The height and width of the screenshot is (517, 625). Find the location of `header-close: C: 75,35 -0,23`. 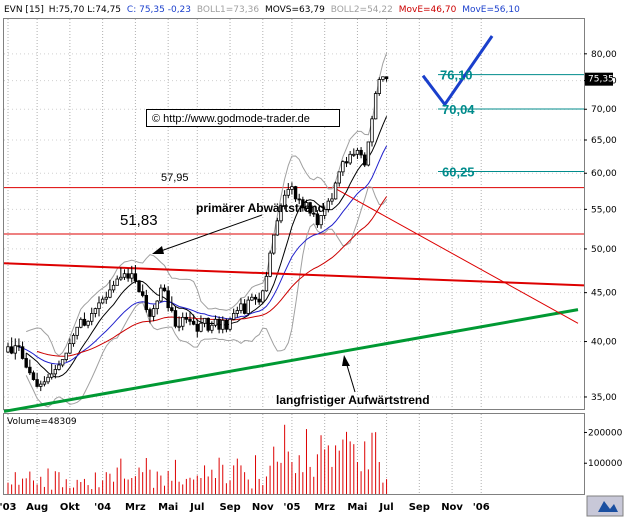

header-close: C: 75,35 -0,23 is located at coordinates (159, 10).